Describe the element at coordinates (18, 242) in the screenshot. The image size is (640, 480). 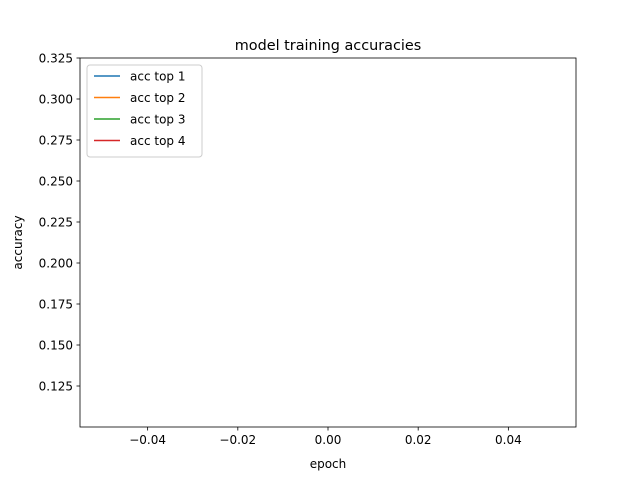
I see `y-axis-label: accuracy` at that location.